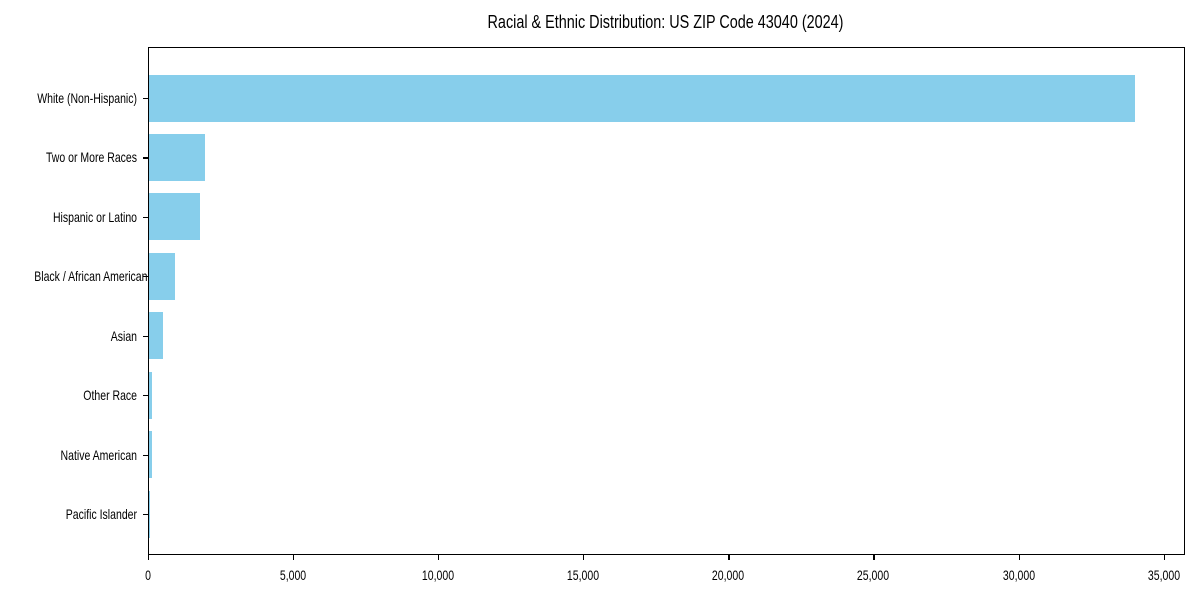  Describe the element at coordinates (177, 157) in the screenshot. I see `bar-two-or-more-races` at that location.